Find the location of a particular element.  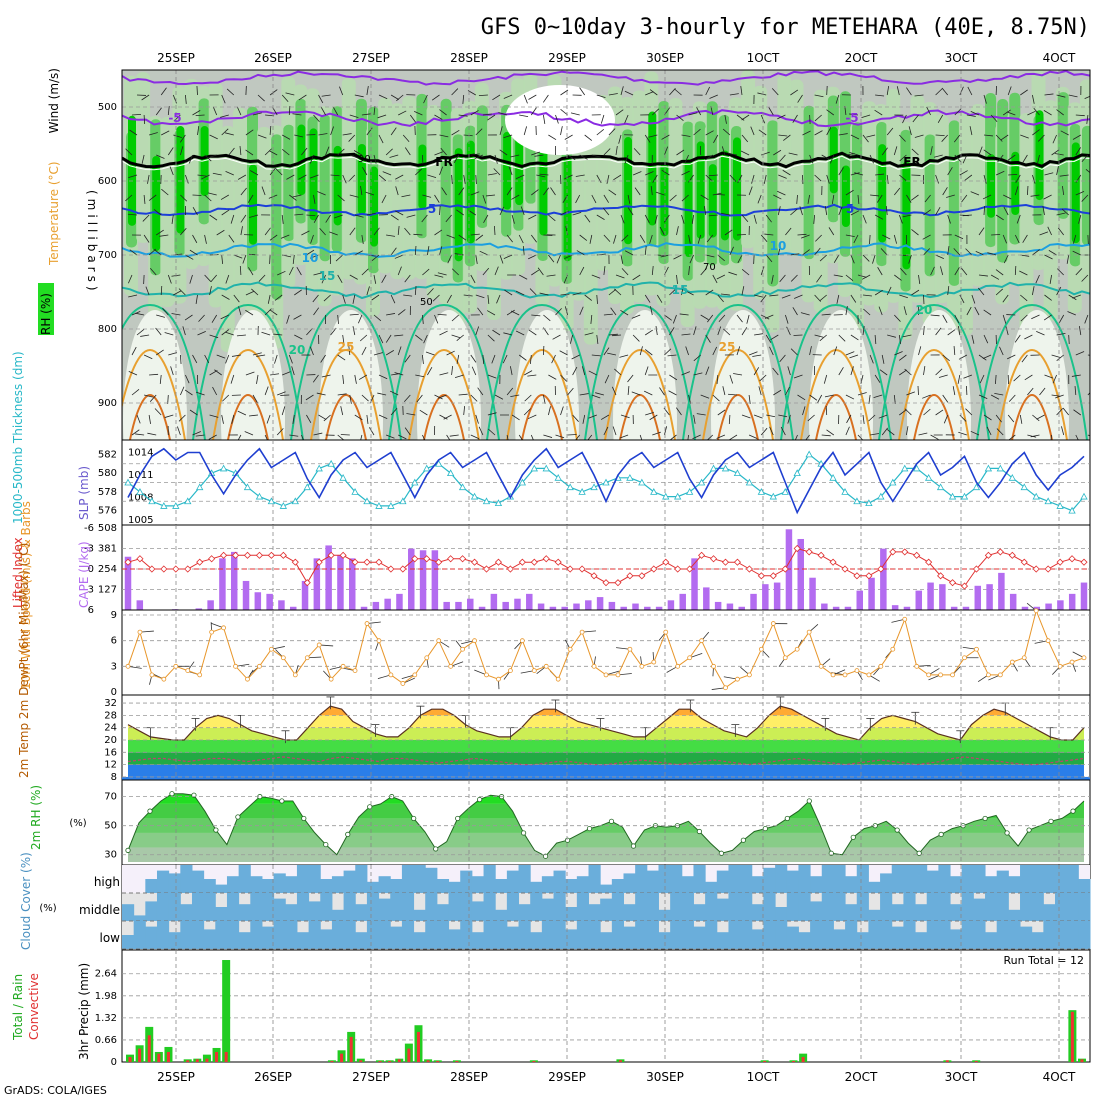

cloud-level-label: high is located at coordinates (107, 882).